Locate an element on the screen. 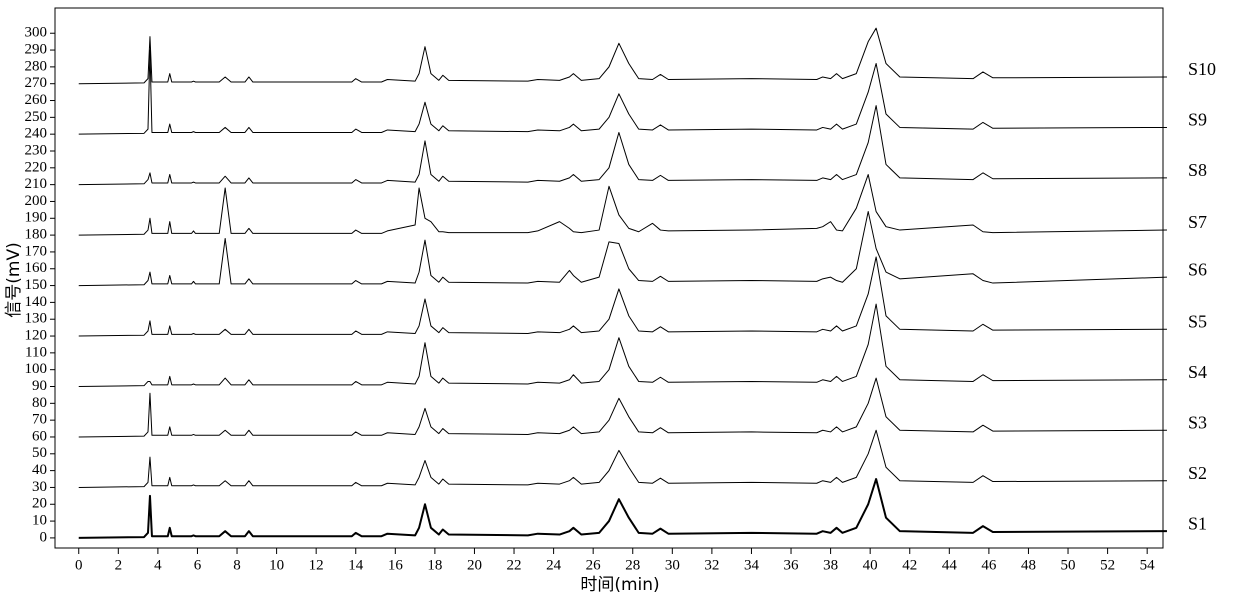 This screenshot has width=1256, height=598. x-tick-label: 8 is located at coordinates (237, 565).